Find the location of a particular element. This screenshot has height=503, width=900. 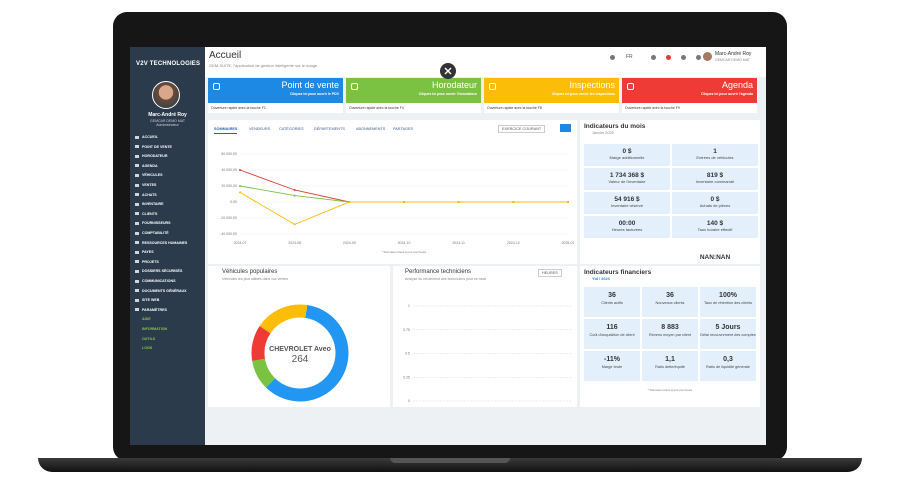

menu-item: FOURNISSEURS is located at coordinates (156, 223).